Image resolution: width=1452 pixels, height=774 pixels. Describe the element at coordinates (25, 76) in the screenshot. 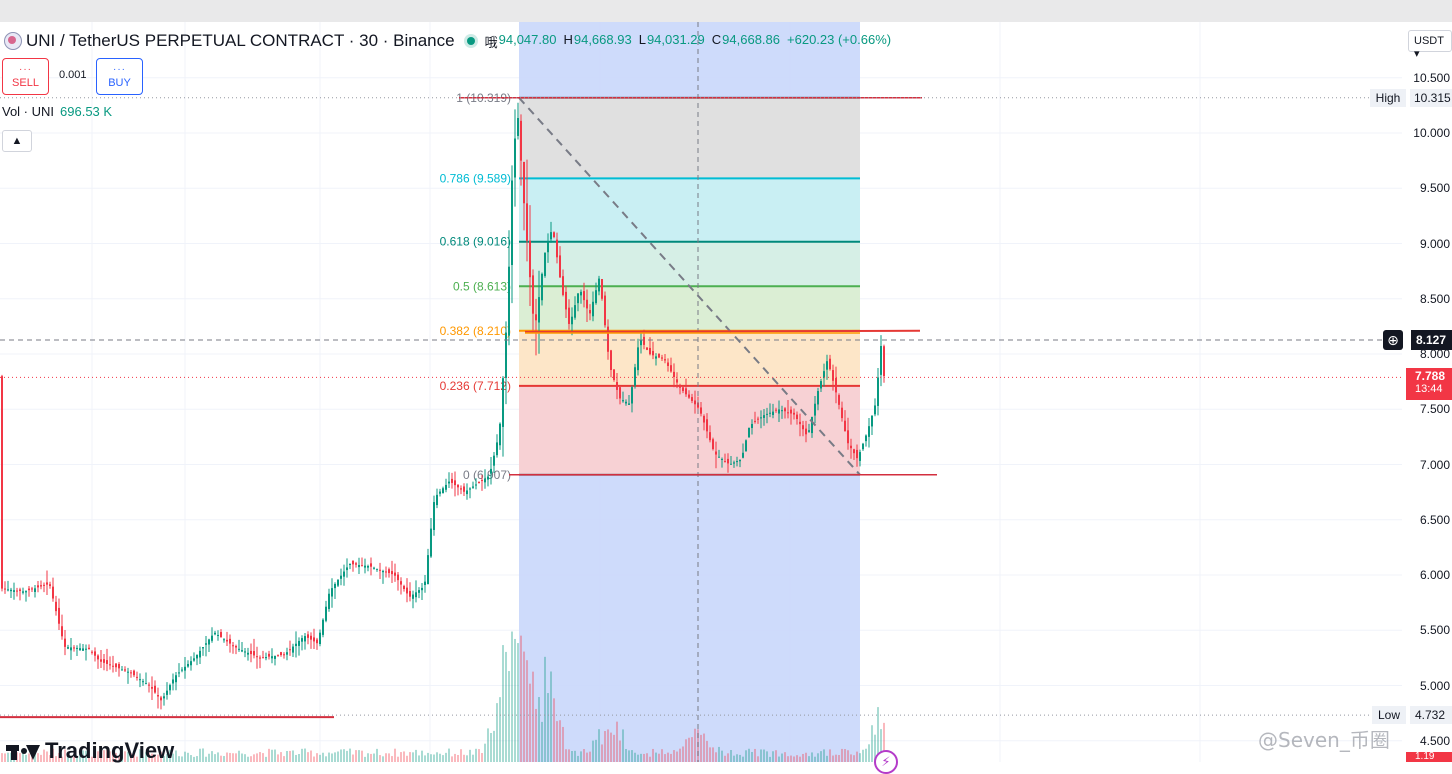

I see `sell-button: ··· SELL` at that location.